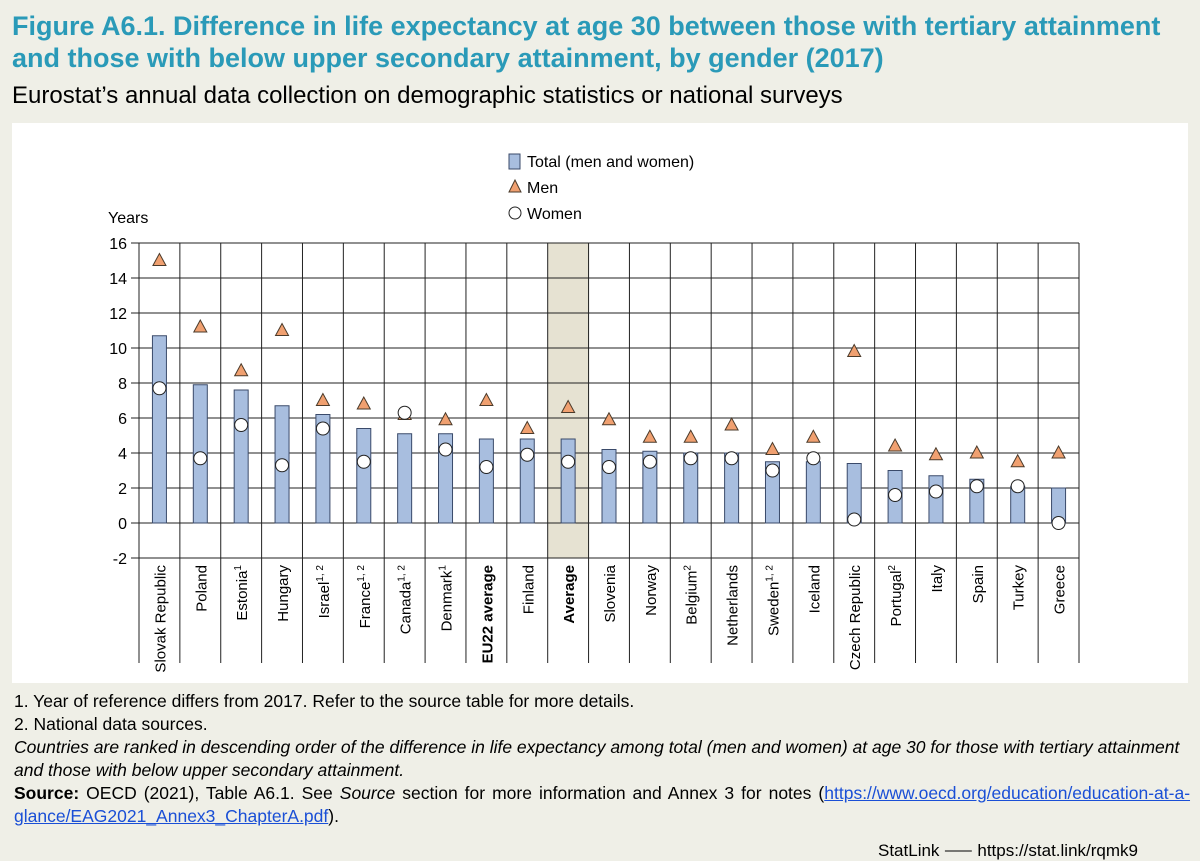  I want to click on y-tick-label: 0, so click(122, 524).